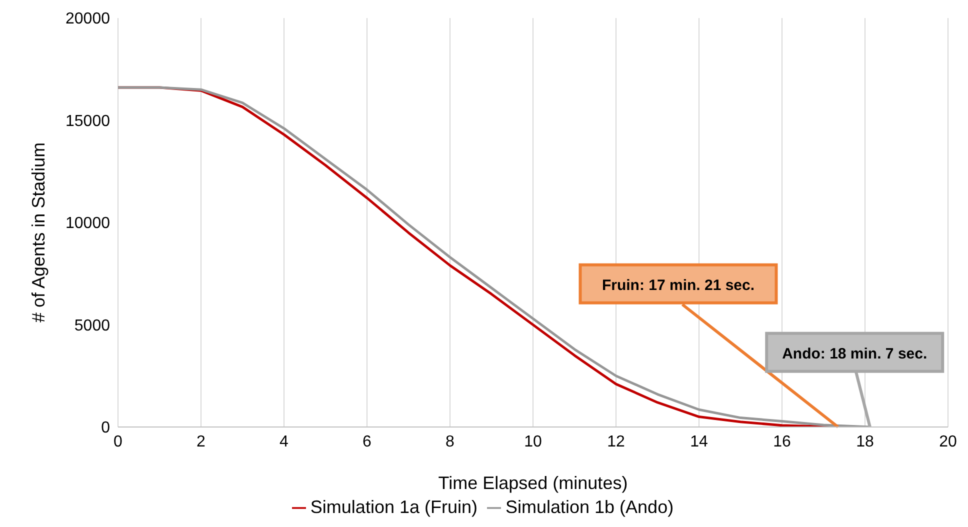 This screenshot has height=527, width=968. Describe the element at coordinates (88, 19) in the screenshot. I see `y-tick-label: 20000` at that location.